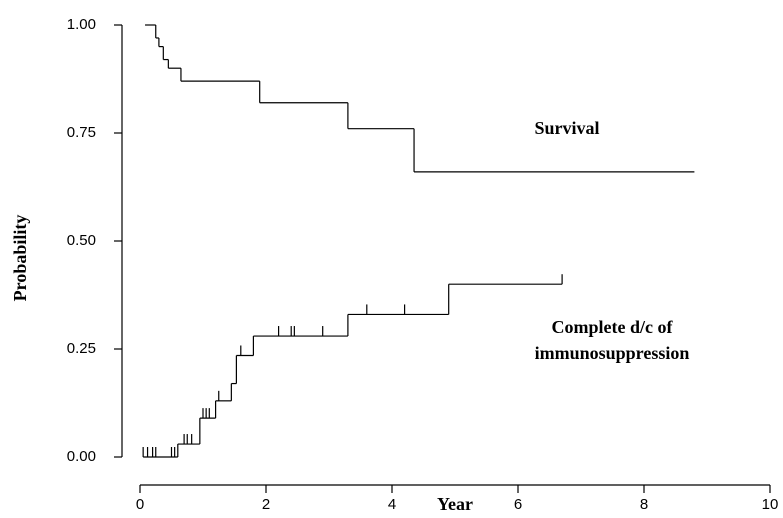 This screenshot has height=518, width=783. What do you see at coordinates (392, 504) in the screenshot?
I see `x-tick-label: 4` at bounding box center [392, 504].